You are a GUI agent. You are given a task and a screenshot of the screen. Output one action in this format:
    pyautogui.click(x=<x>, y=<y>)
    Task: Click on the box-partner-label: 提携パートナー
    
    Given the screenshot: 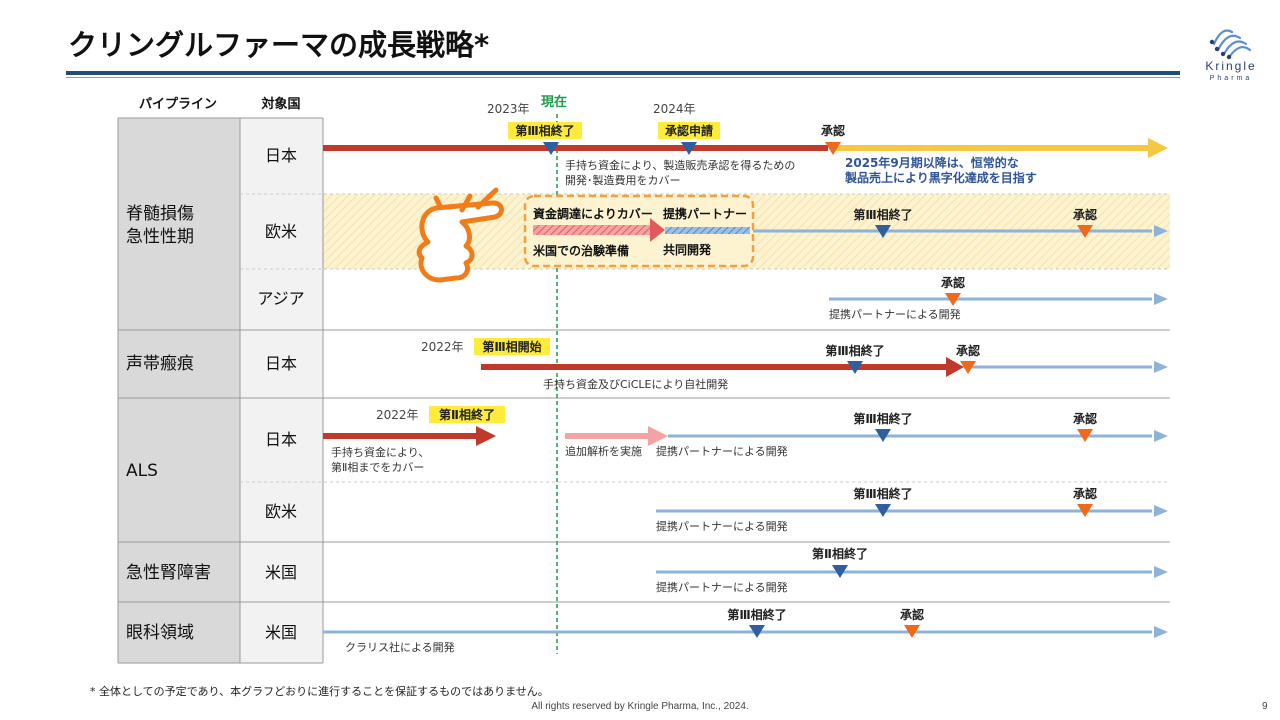 What is the action you would take?
    pyautogui.click(x=705, y=213)
    